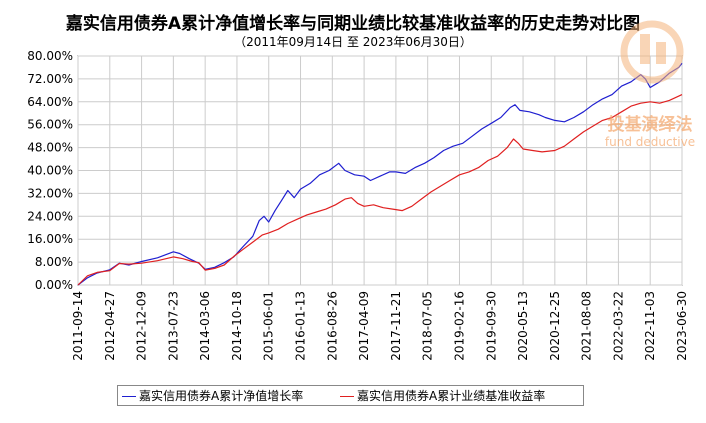 The image size is (706, 423). What do you see at coordinates (682, 326) in the screenshot?
I see `x-tick-label: 2023-06-30` at bounding box center [682, 326].